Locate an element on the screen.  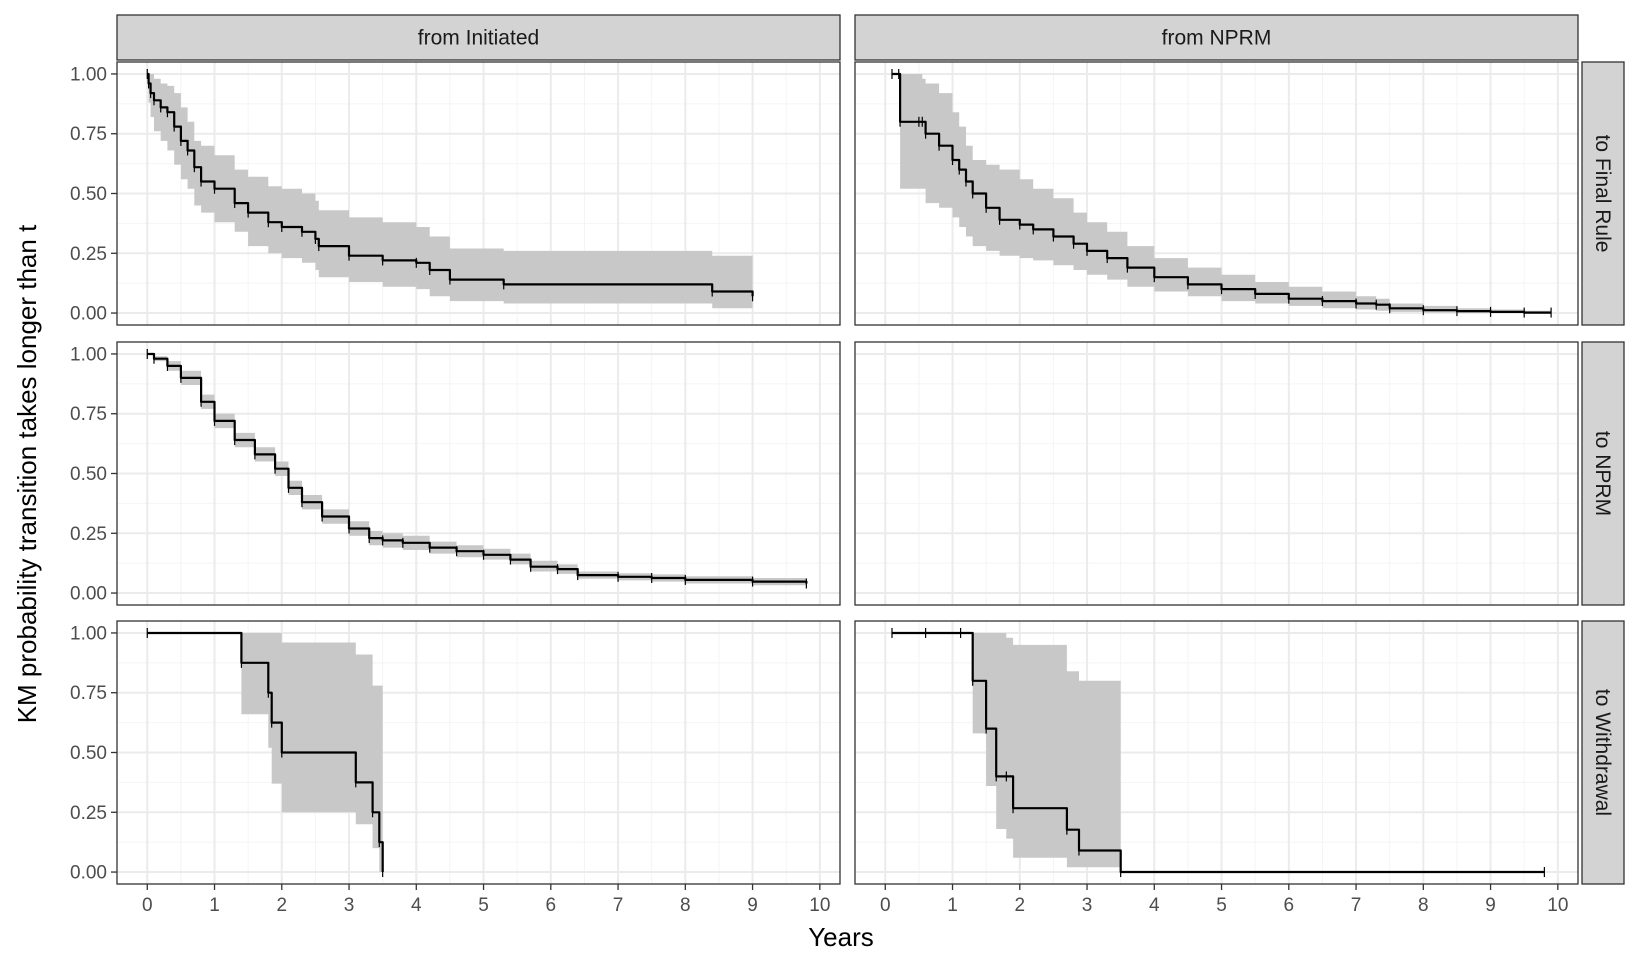
strip-label: to NPRM is located at coordinates (1602, 473).